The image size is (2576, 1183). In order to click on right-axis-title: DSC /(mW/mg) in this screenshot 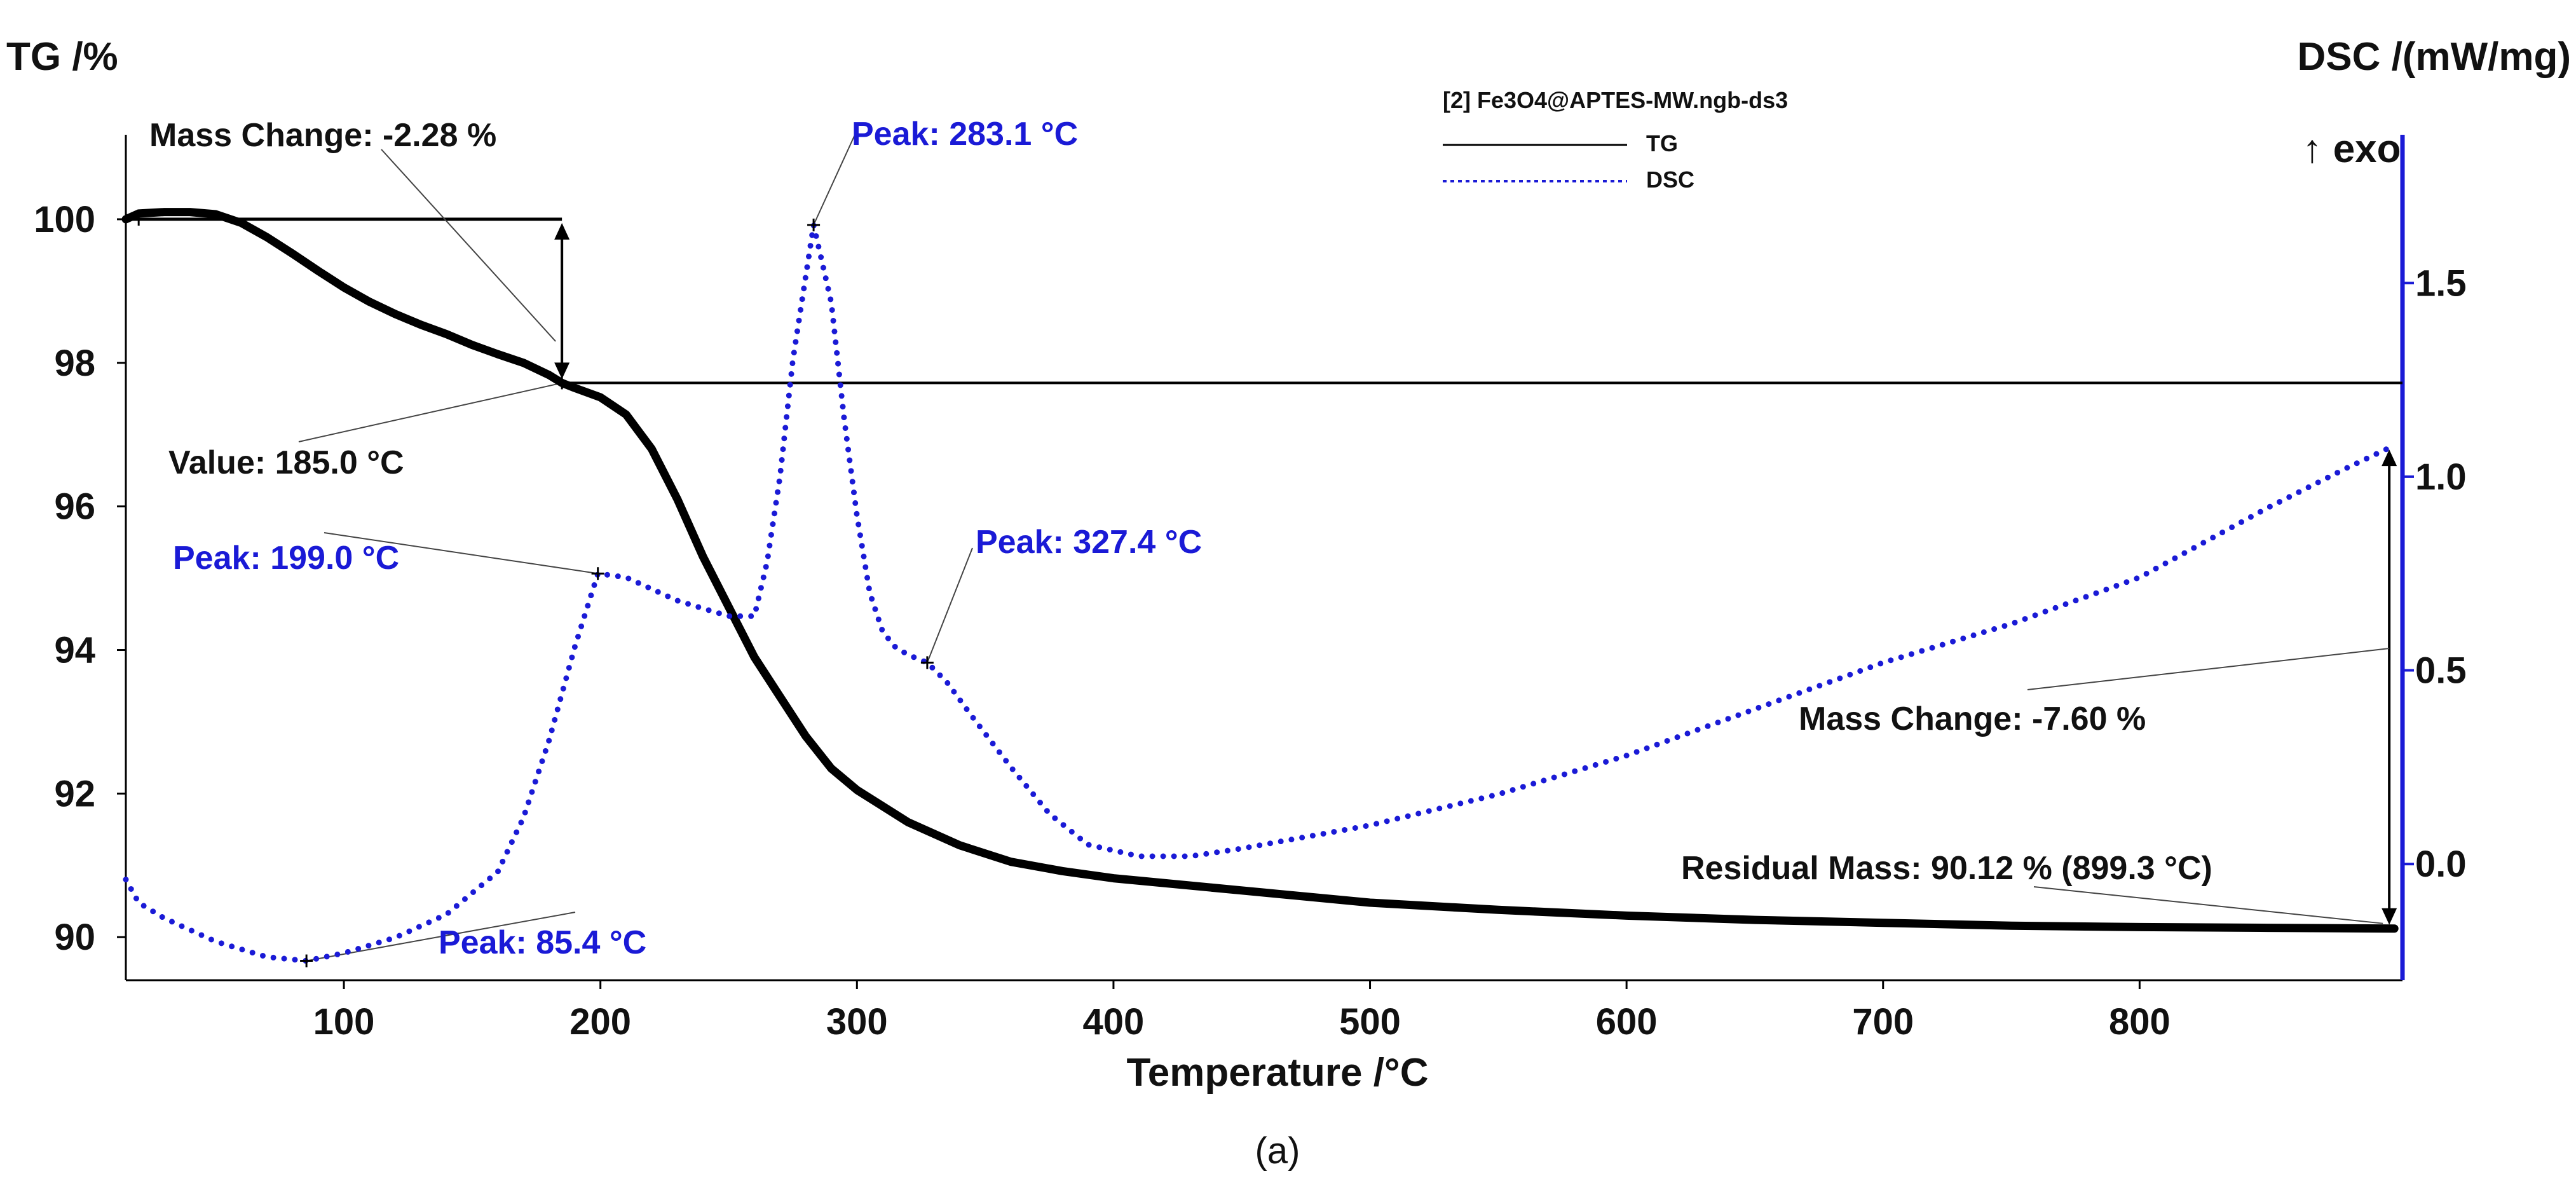, I will do `click(2434, 57)`.